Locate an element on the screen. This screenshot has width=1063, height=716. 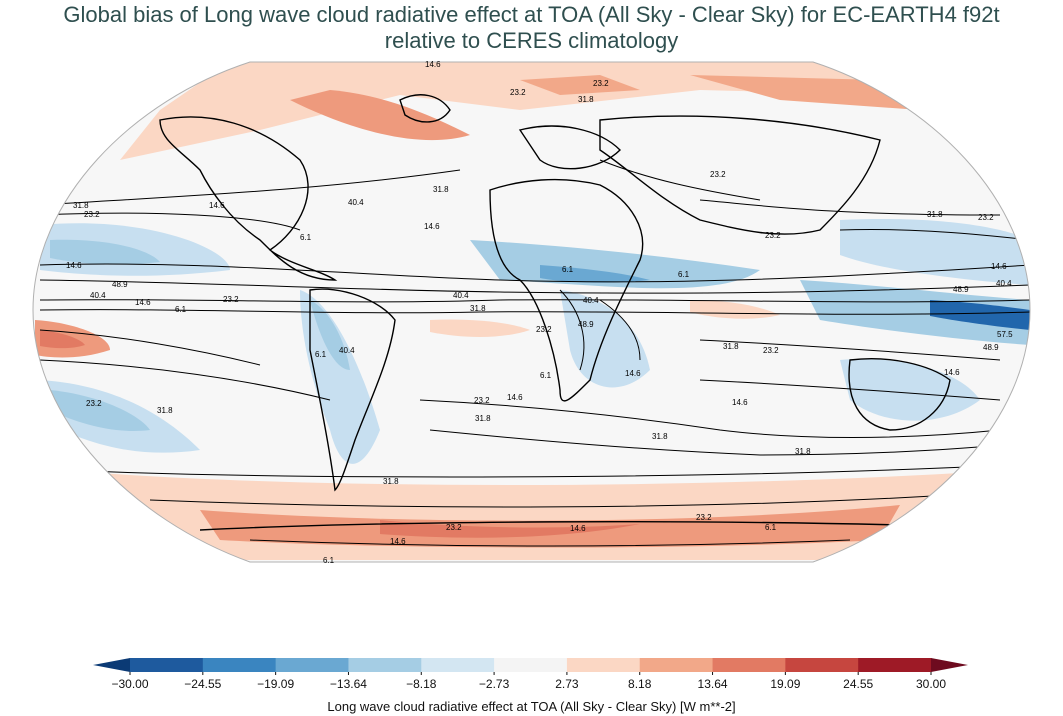
title-line-2: relative to CERES climatology is located at coordinates (531, 40).